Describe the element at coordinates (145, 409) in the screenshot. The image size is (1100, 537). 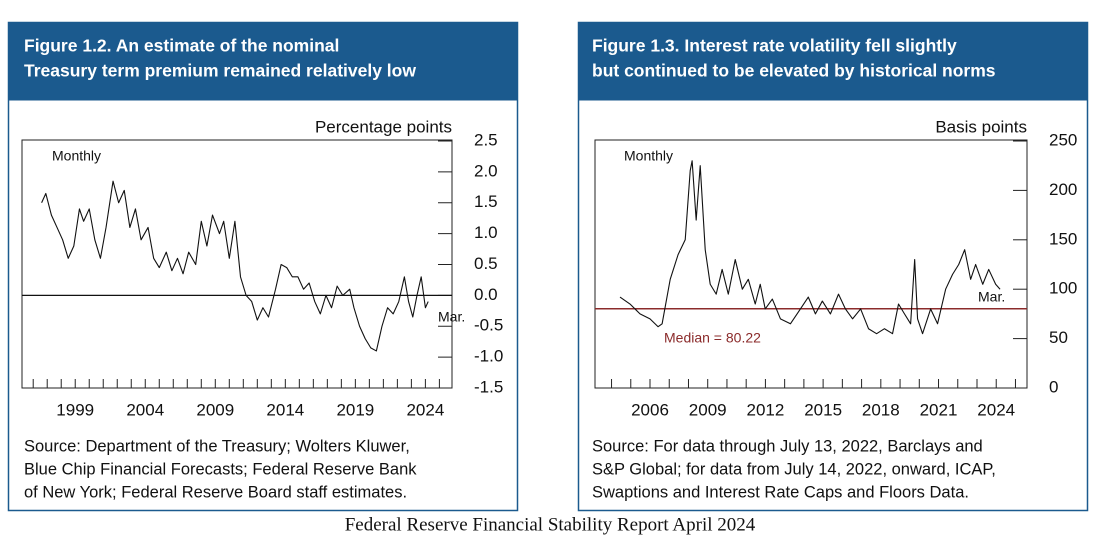
I see `x-tick-label: 2004` at that location.